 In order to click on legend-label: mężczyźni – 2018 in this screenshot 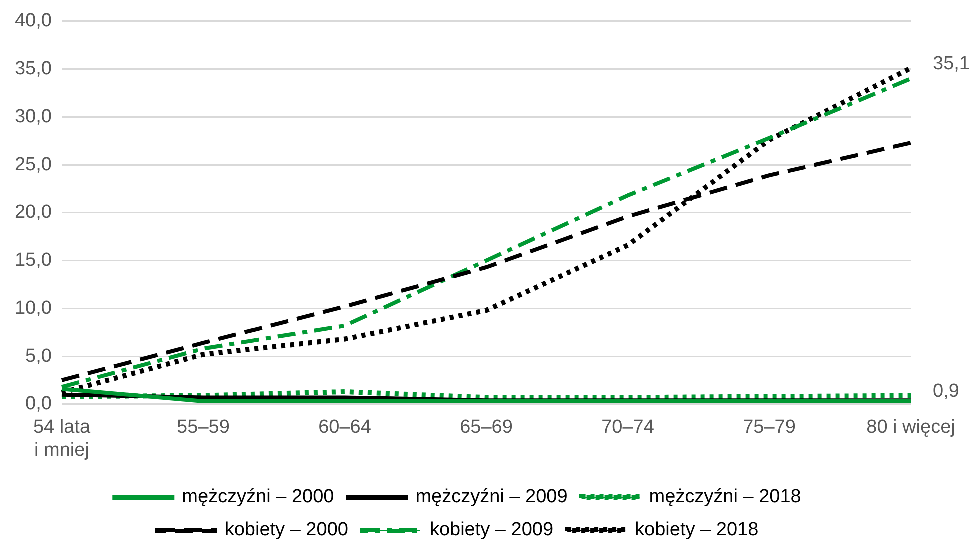, I will do `click(725, 497)`.